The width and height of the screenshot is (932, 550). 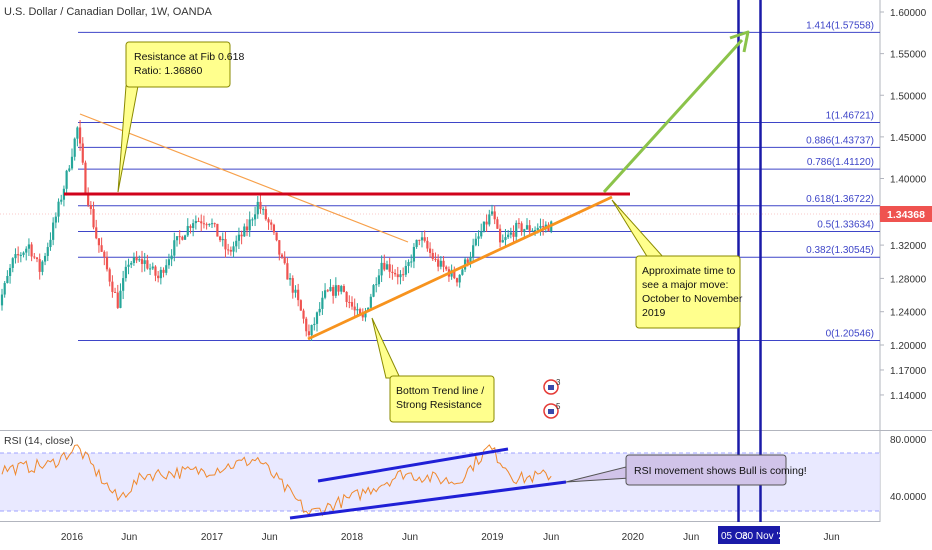 I want to click on event-badge-1: 3, so click(x=552, y=386).